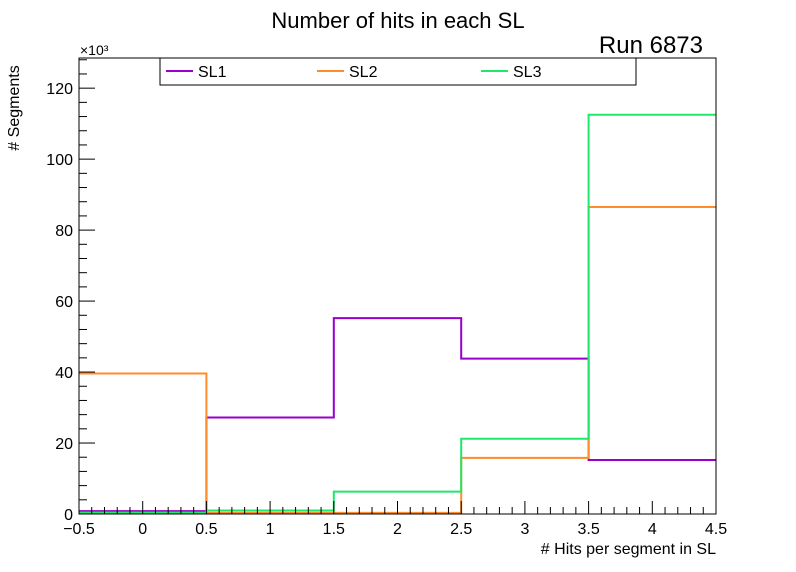 The height and width of the screenshot is (572, 796). What do you see at coordinates (527, 72) in the screenshot?
I see `legend-label-sl3: SL3` at bounding box center [527, 72].